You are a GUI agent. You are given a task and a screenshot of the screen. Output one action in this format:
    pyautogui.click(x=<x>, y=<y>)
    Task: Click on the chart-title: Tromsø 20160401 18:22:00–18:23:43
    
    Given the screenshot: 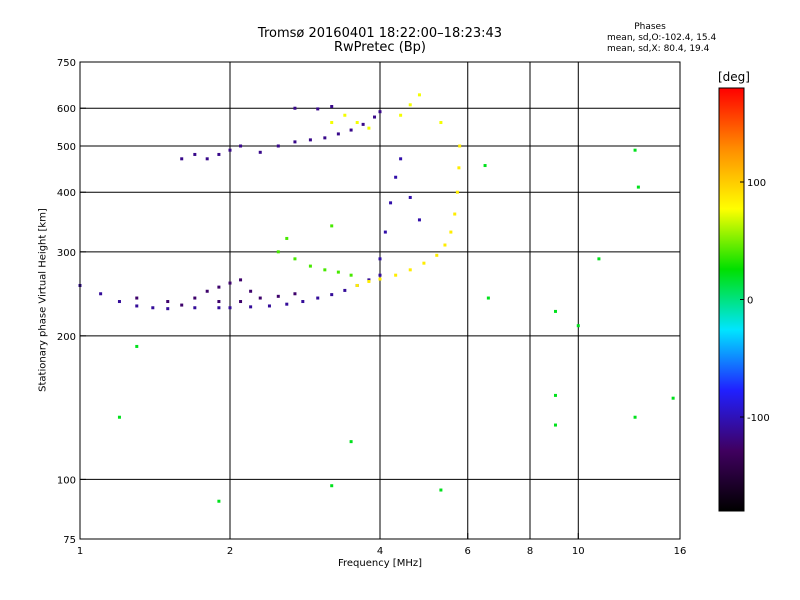 What is the action you would take?
    pyautogui.click(x=380, y=33)
    